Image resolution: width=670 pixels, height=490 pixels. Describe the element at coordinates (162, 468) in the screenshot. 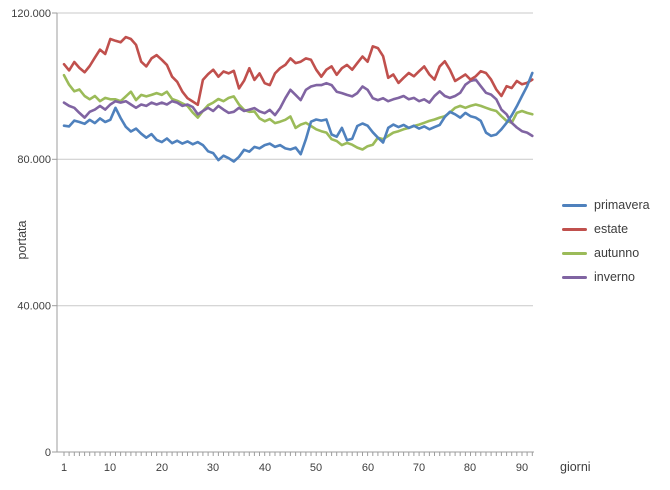

I see `x-tick-label-20: 20` at that location.